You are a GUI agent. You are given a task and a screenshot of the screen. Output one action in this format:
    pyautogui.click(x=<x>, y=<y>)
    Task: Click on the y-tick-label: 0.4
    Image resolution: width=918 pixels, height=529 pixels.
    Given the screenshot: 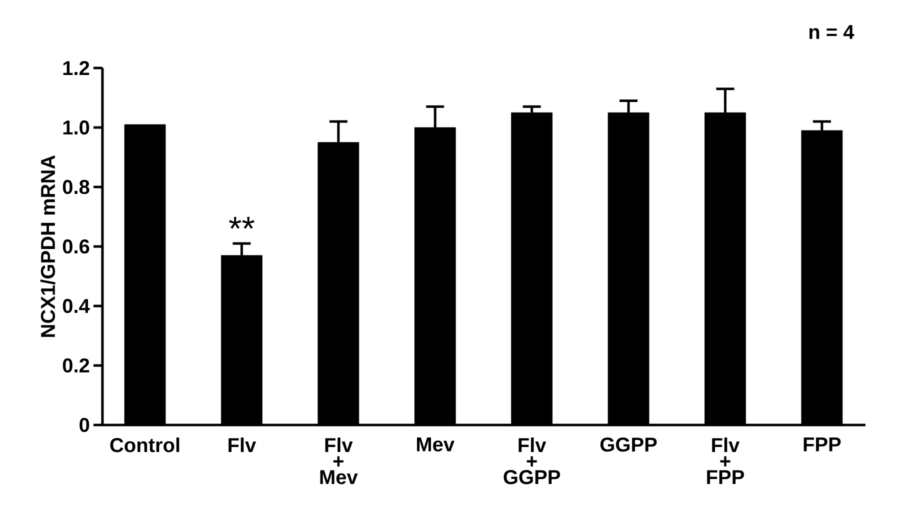 What is the action you would take?
    pyautogui.click(x=76, y=306)
    